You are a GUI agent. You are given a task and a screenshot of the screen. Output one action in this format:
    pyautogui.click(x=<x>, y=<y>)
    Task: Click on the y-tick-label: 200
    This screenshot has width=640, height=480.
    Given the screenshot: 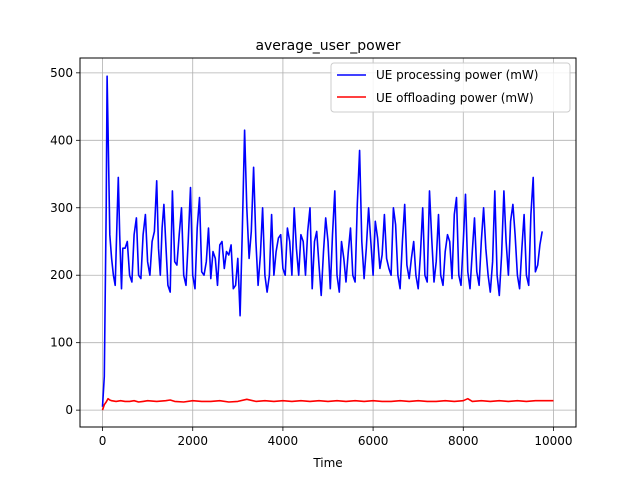 What is the action you would take?
    pyautogui.click(x=61, y=275)
    